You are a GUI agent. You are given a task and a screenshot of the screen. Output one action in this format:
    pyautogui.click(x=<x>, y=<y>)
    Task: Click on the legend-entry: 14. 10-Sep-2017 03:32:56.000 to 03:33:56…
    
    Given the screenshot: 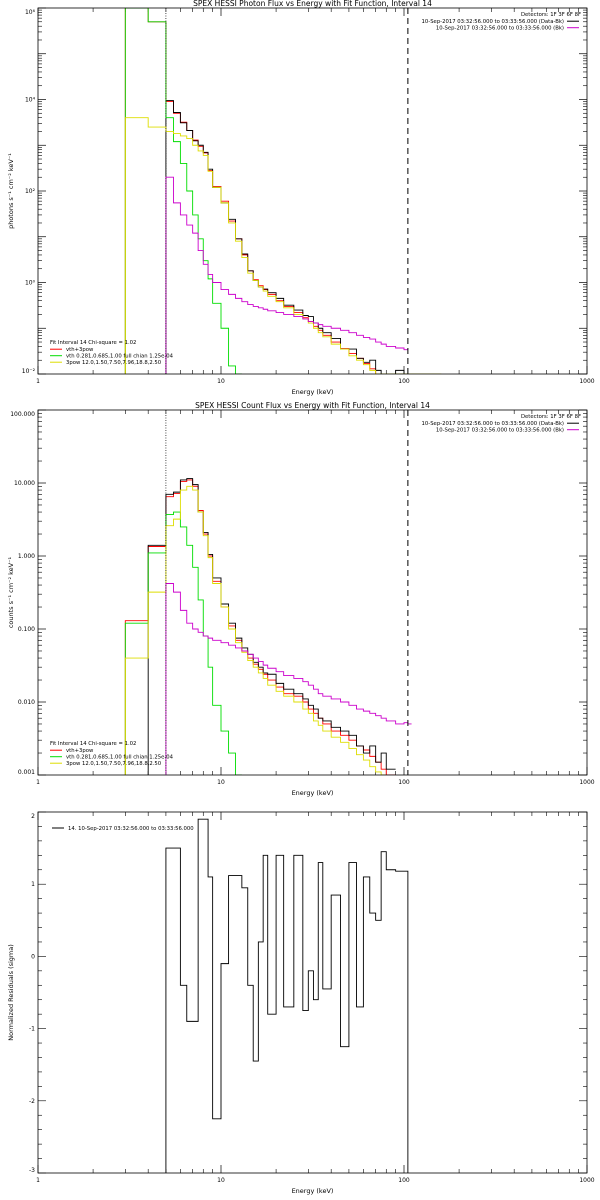 What is the action you would take?
    pyautogui.click(x=131, y=829)
    